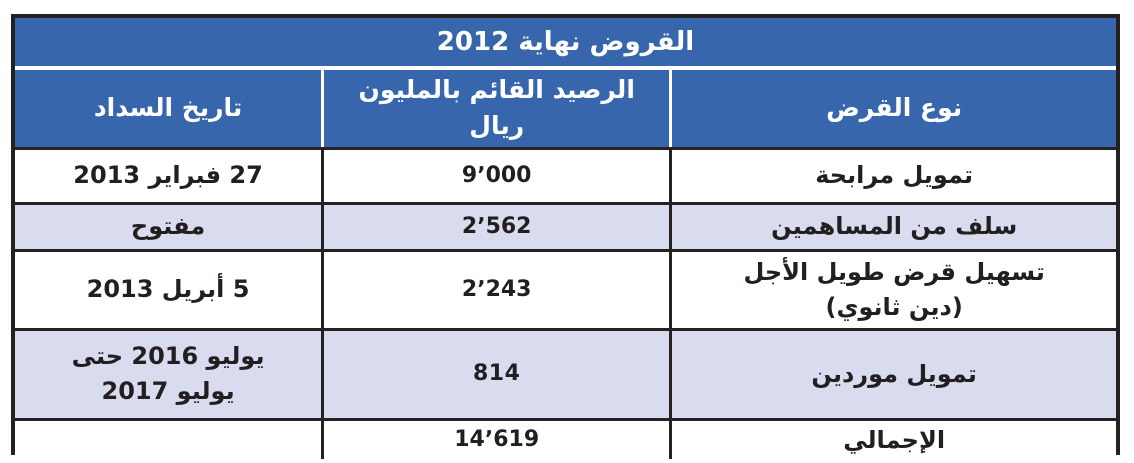 The height and width of the screenshot is (463, 1134). What do you see at coordinates (497, 108) in the screenshot?
I see `header-outstanding-balance: الرصيد القائم بالمليون ريال` at bounding box center [497, 108].